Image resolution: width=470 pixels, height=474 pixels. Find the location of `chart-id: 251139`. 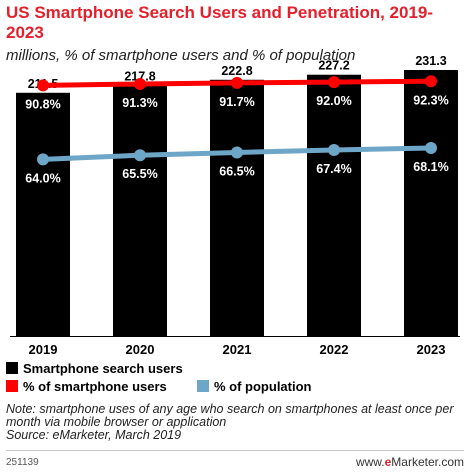

chart-id: 251139 is located at coordinates (22, 462).